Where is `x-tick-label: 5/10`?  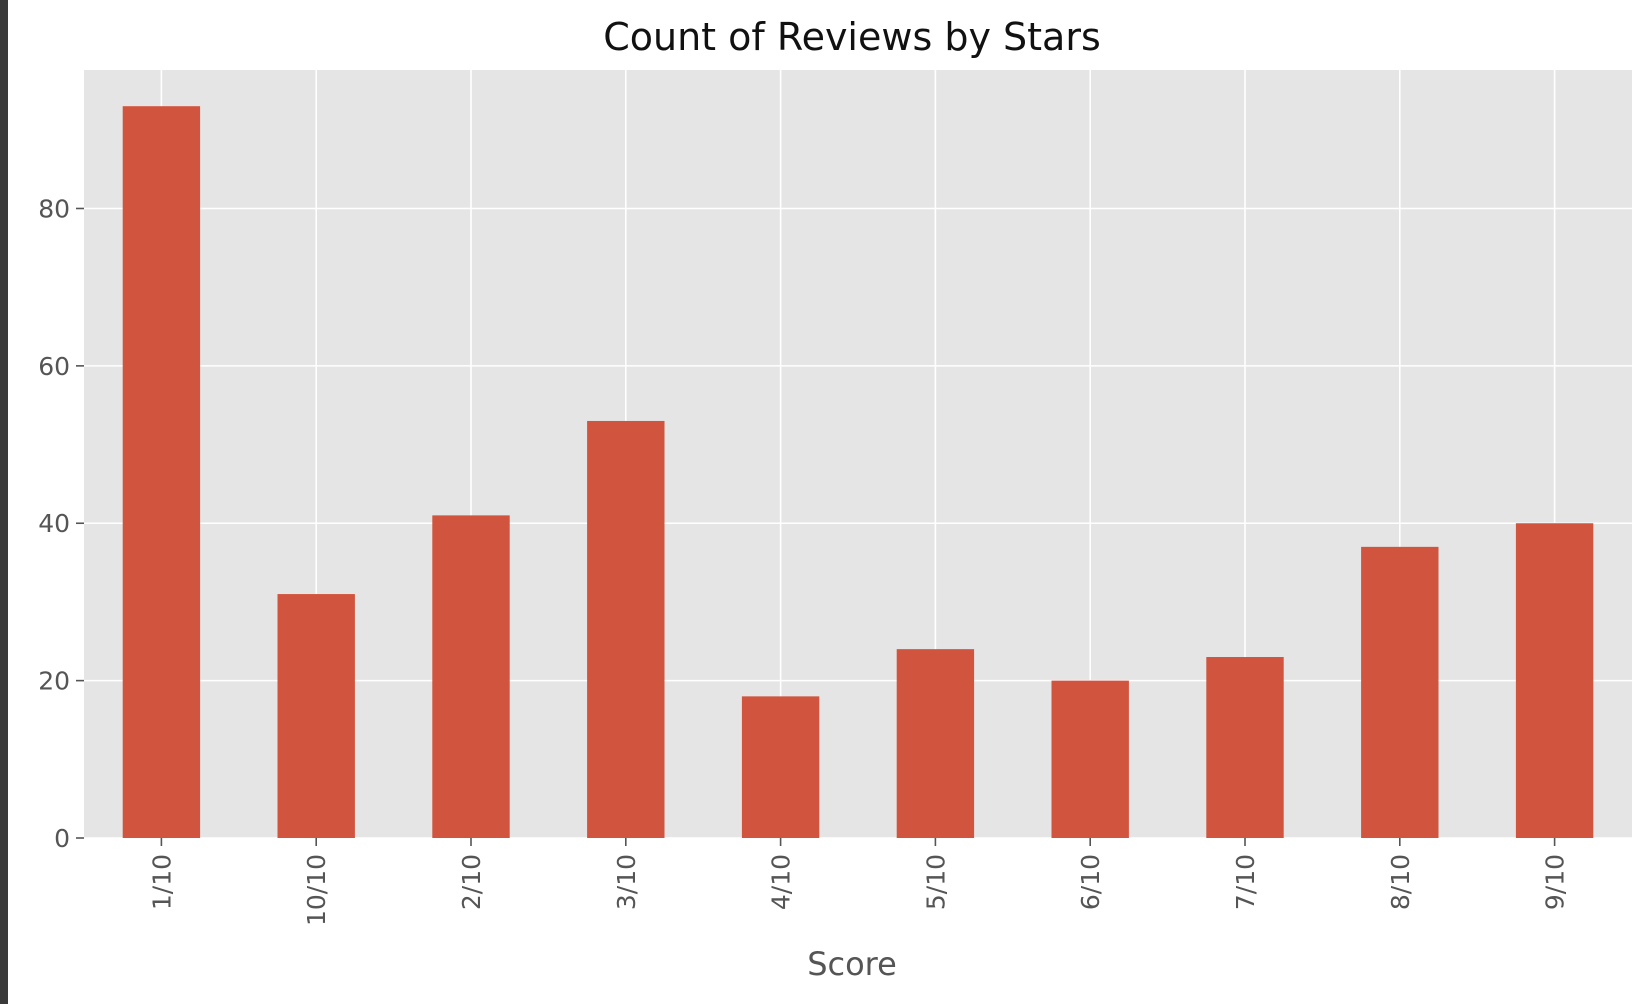 x-tick-label: 5/10 is located at coordinates (935, 882).